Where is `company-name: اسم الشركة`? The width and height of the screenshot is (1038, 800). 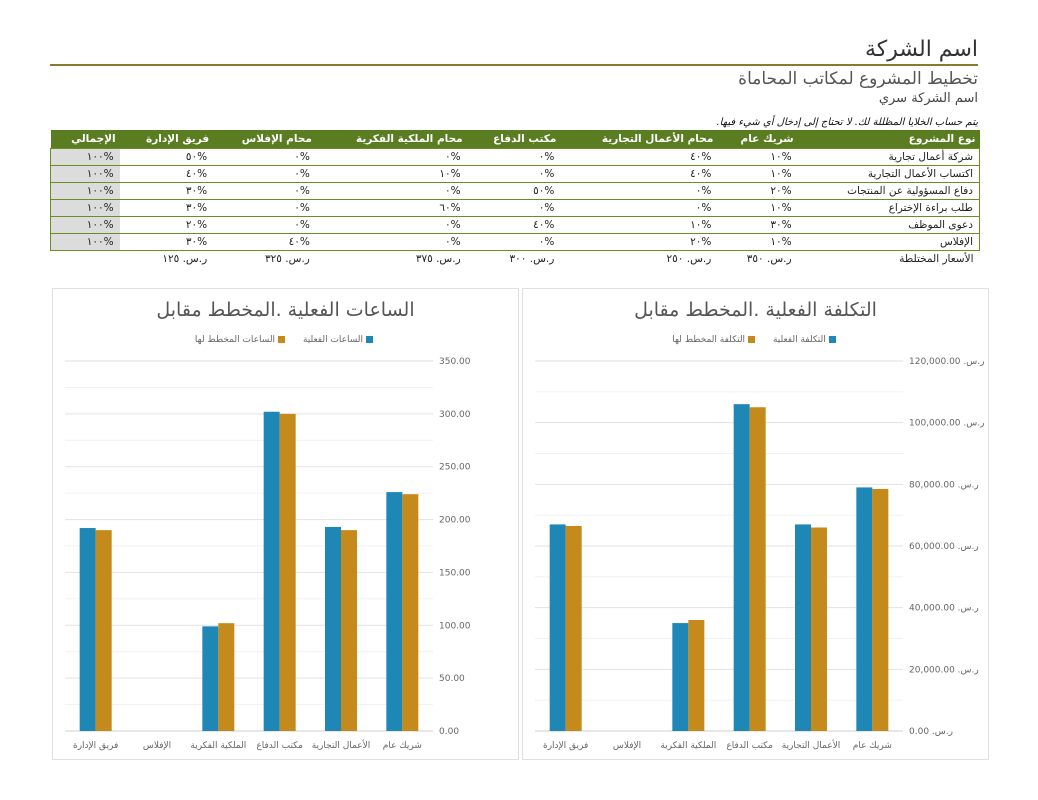
company-name: اسم الشركة is located at coordinates (921, 49).